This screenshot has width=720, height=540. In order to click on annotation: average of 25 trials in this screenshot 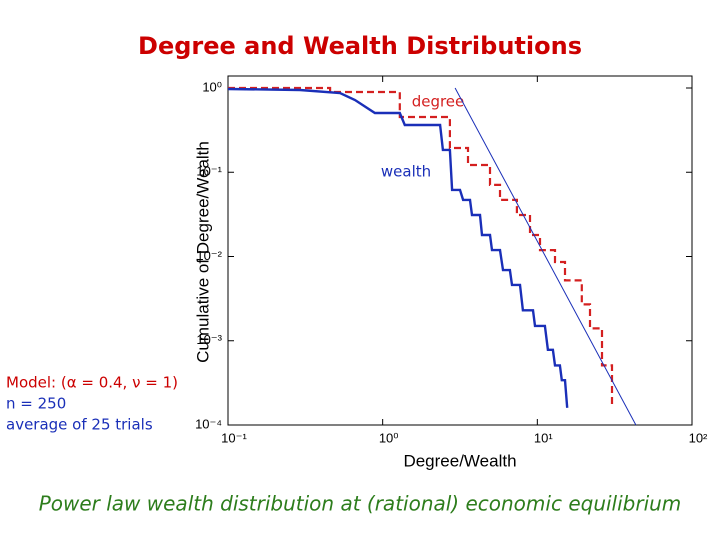, I will do `click(79, 425)`.